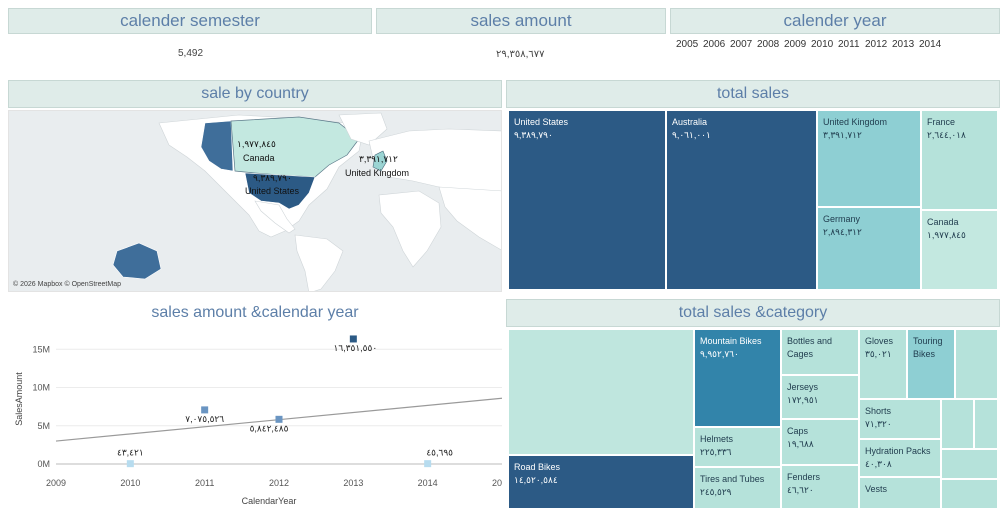 This screenshot has width=1000, height=518. What do you see at coordinates (741, 44) in the screenshot?
I see `year-option: 2007` at bounding box center [741, 44].